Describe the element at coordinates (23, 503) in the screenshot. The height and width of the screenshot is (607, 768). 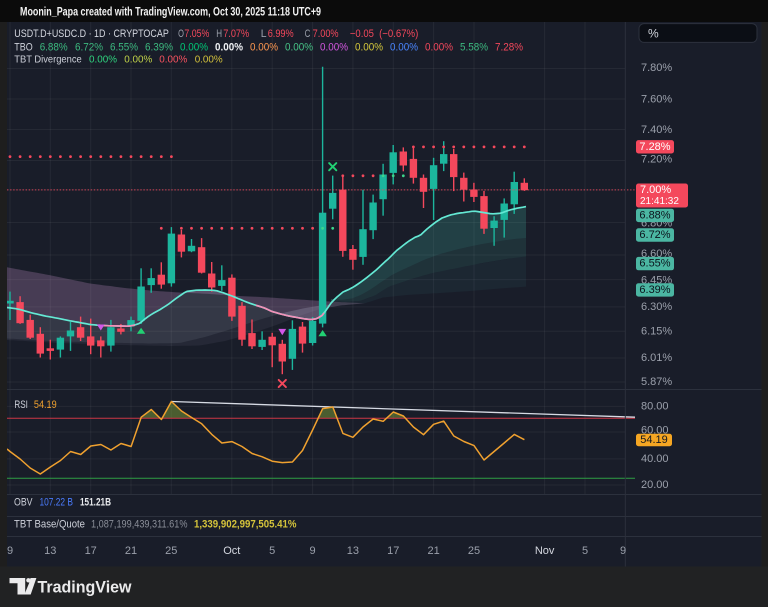
I see `svg-text: OBV` at that location.